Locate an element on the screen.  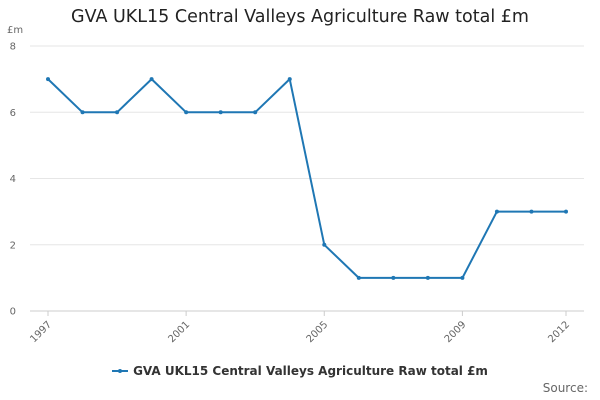
y-tick-label: 0 is located at coordinates (13, 312).